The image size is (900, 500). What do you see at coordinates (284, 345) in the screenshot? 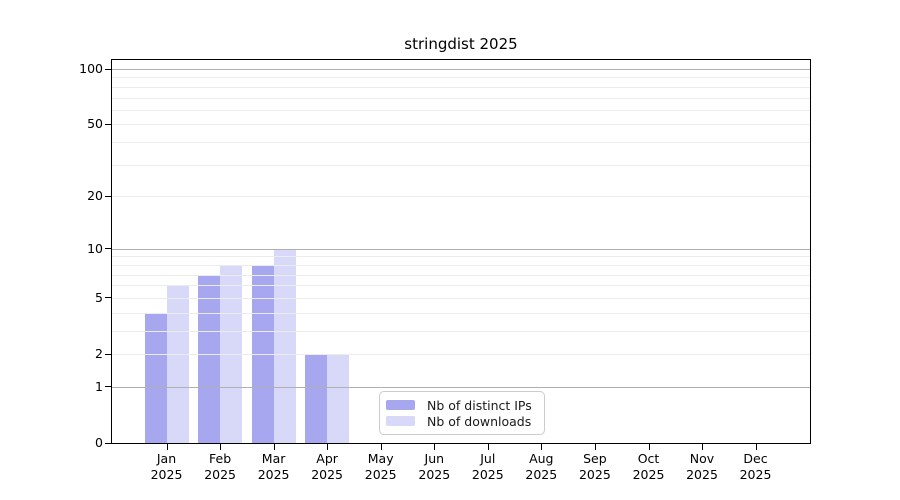
I see `bar-downloads-mar` at bounding box center [284, 345].